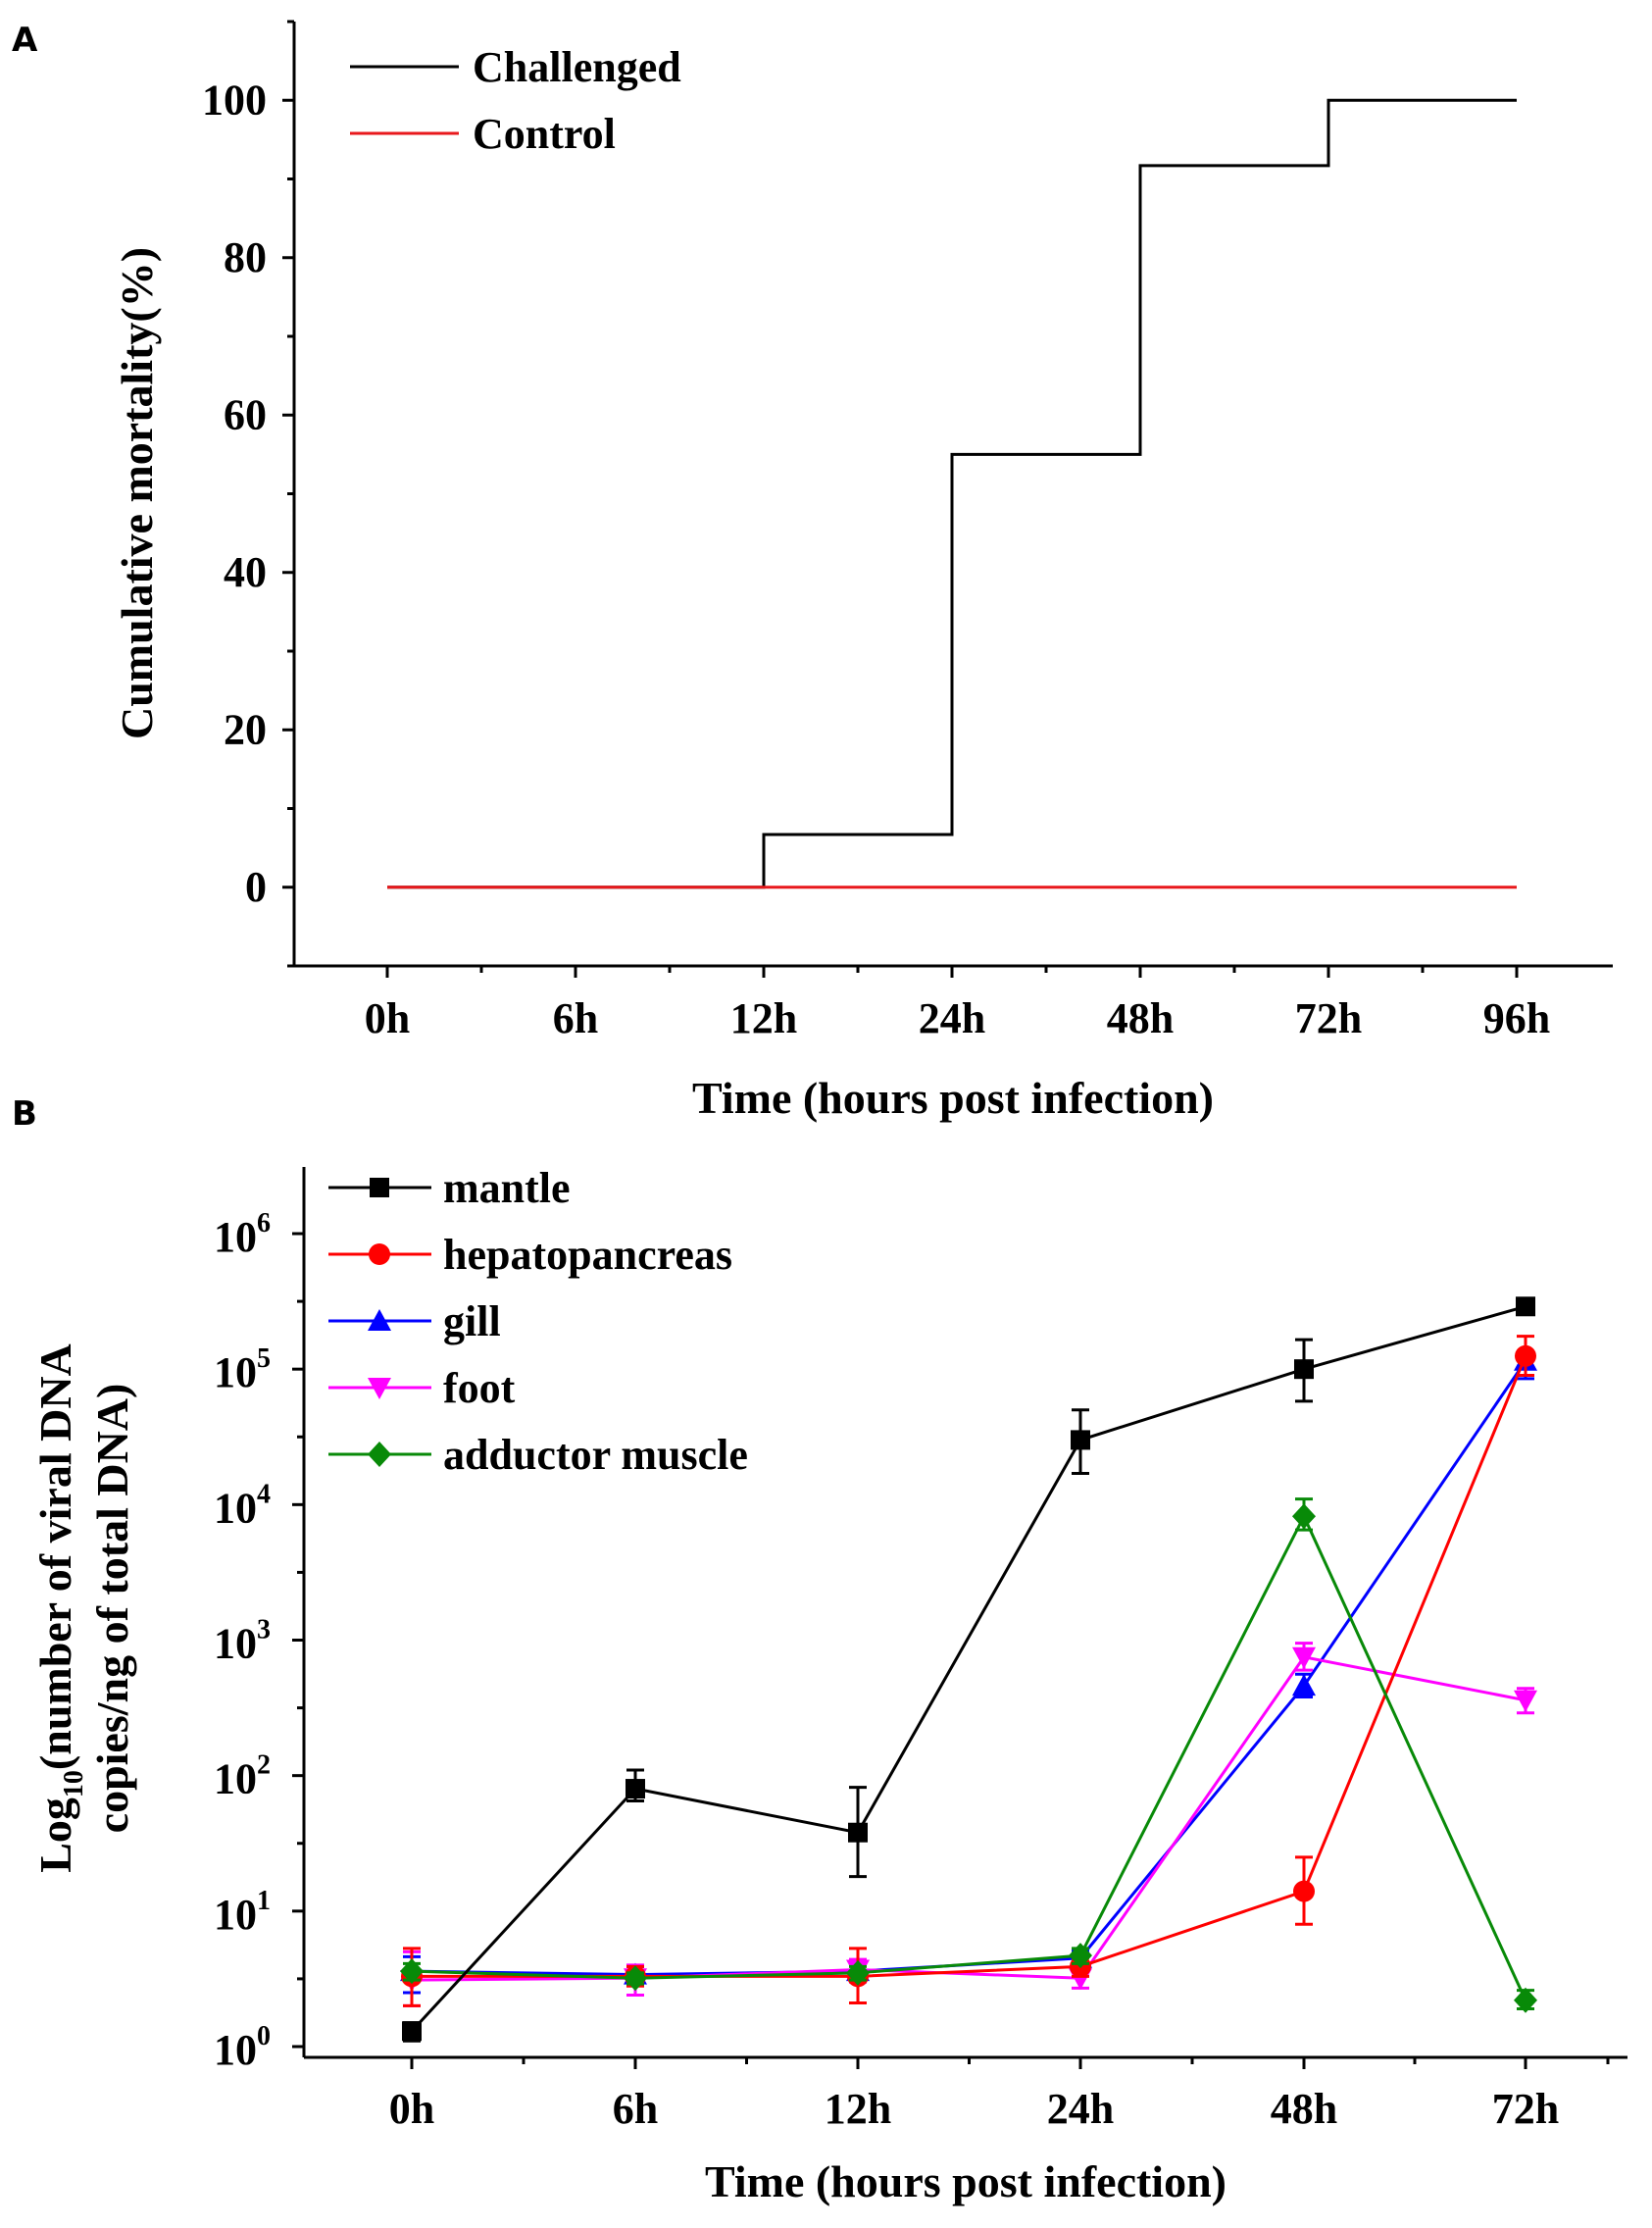  What do you see at coordinates (952, 1018) in the screenshot?
I see `chart-a-x-tick-label: 24h` at bounding box center [952, 1018].